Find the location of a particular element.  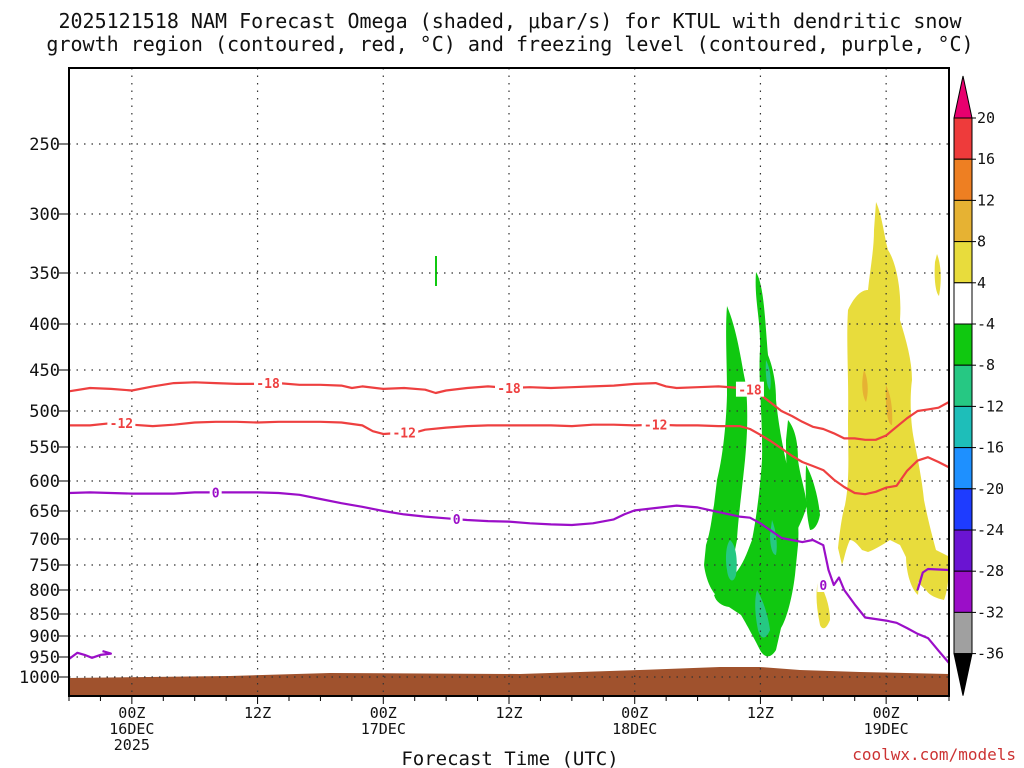

x-tick-label-5-1: 12Z is located at coordinates (760, 713).